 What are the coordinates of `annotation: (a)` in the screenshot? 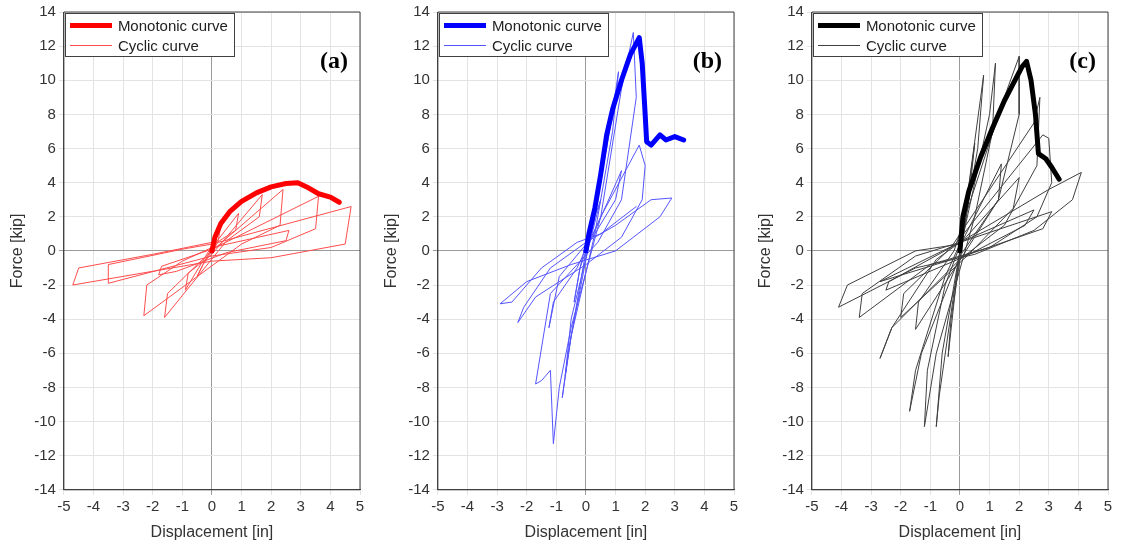 It's located at (334, 60).